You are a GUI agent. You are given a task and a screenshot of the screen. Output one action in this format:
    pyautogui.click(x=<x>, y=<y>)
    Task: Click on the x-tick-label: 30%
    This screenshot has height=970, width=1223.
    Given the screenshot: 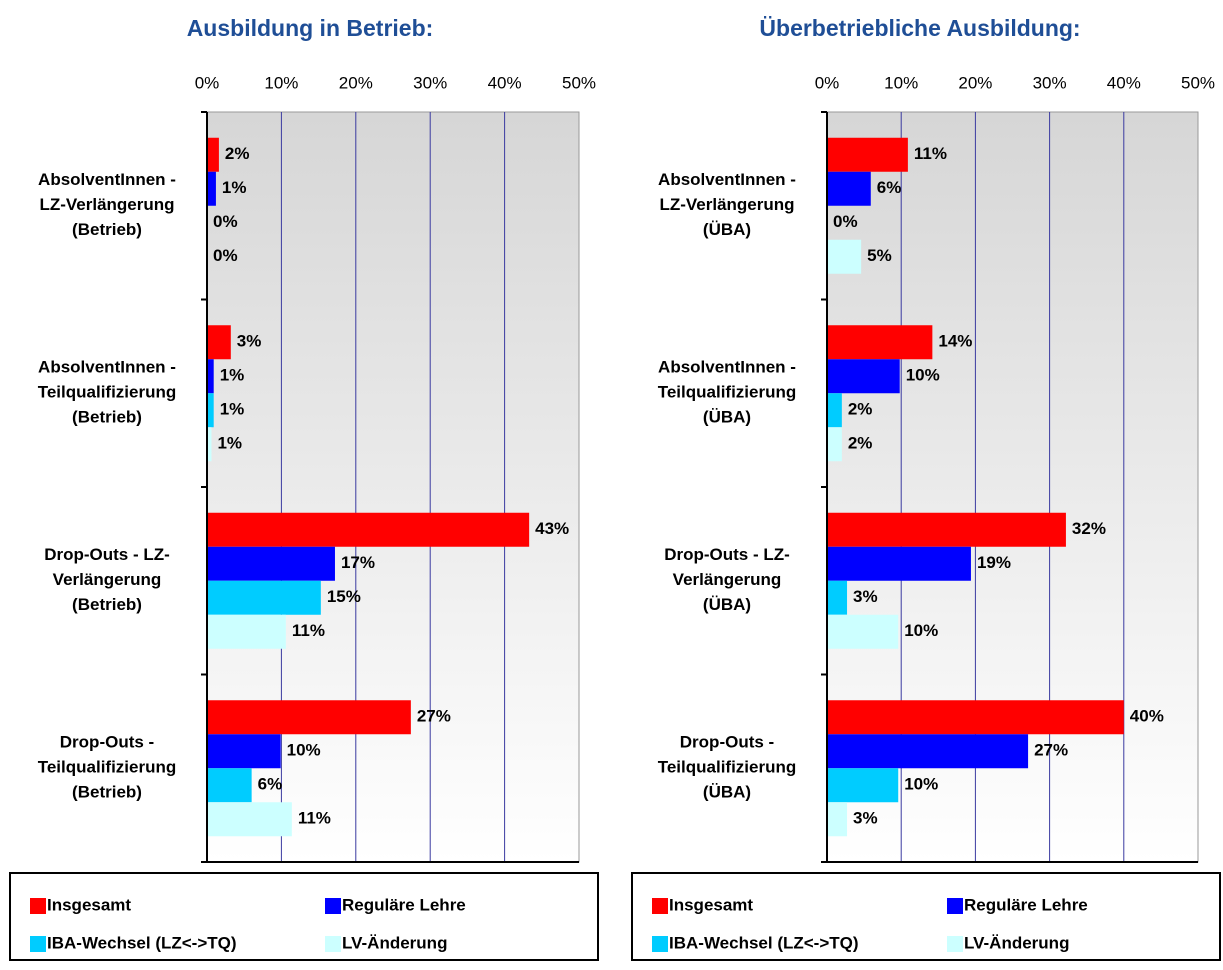 What is the action you would take?
    pyautogui.click(x=430, y=82)
    